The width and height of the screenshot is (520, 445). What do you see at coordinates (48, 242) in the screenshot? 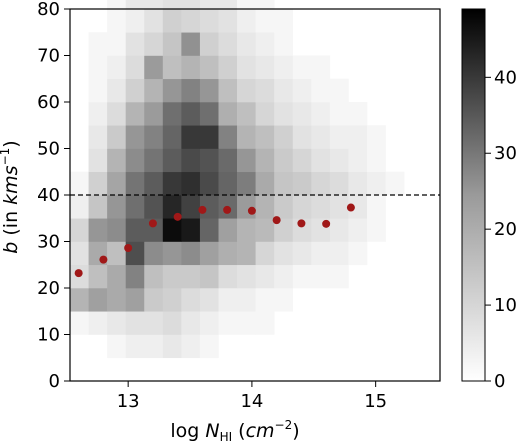
I see `y-tick-label: 30` at bounding box center [48, 242].